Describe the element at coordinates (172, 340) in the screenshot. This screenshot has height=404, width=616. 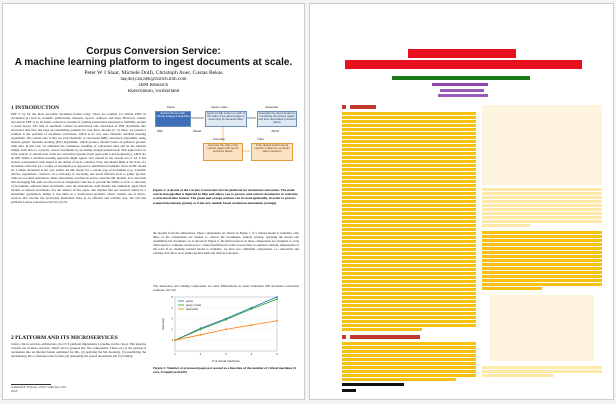
I see `fig2-y-tick-label: 1` at that location.